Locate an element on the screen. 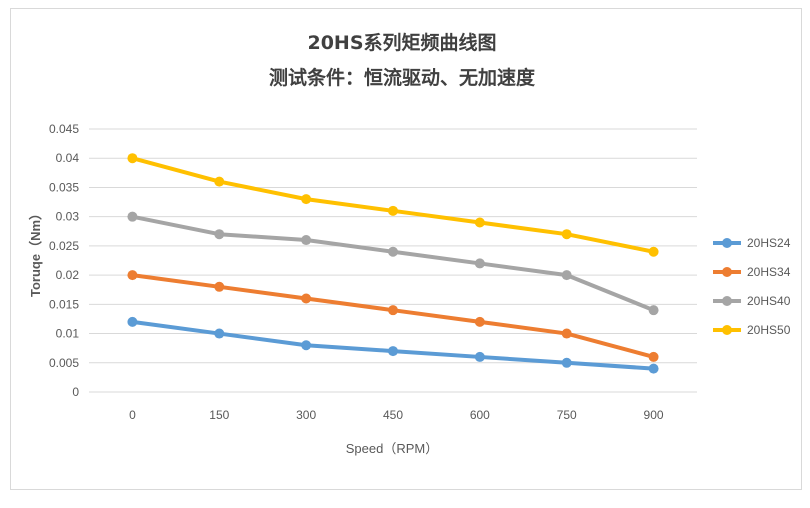 The height and width of the screenshot is (508, 810). series-line-20HS50 is located at coordinates (393, 205).